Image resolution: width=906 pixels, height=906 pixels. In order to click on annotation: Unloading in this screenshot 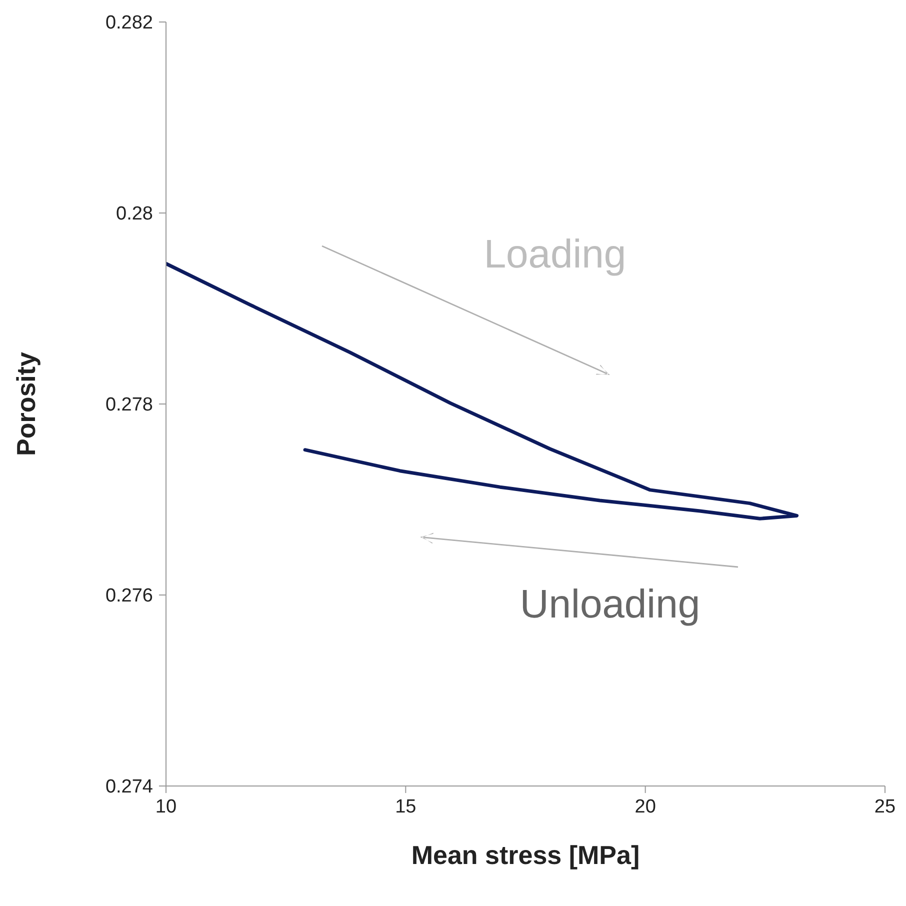, I will do `click(610, 604)`.